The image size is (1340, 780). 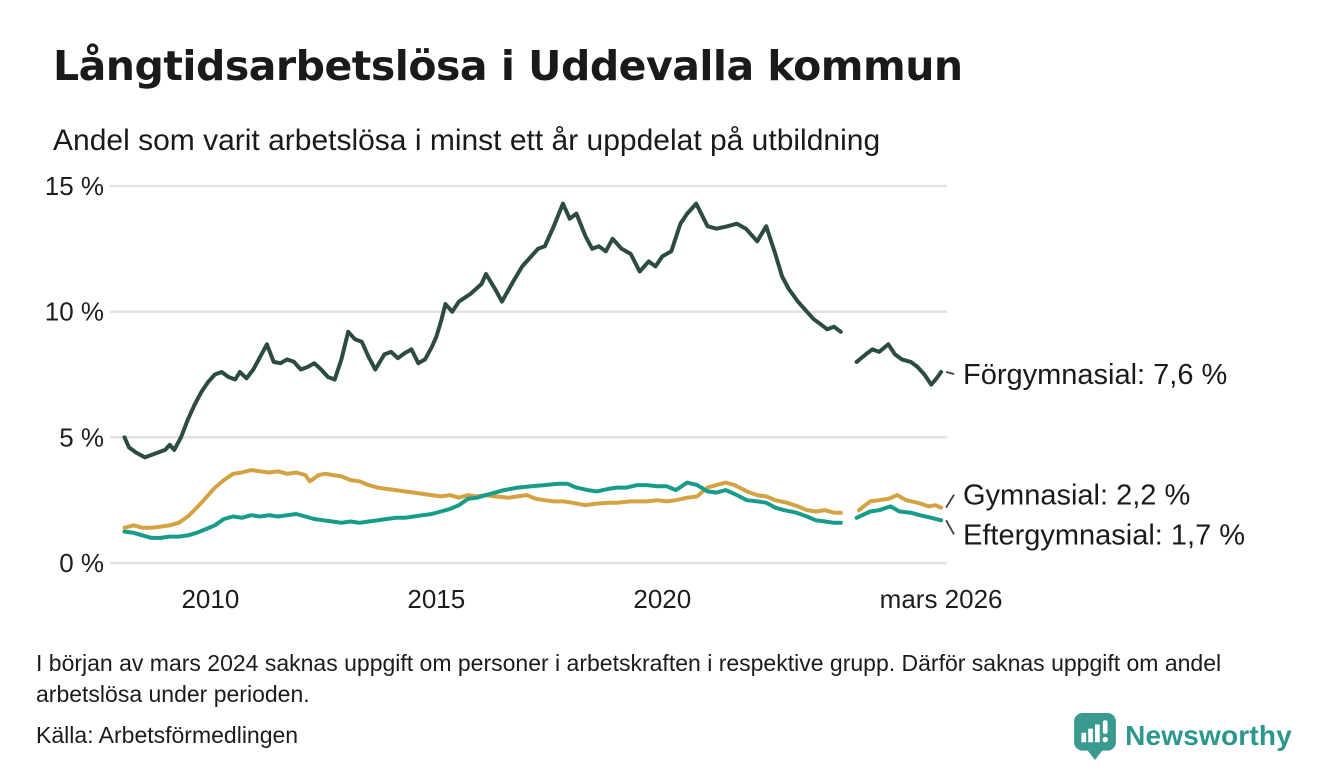 I want to click on series-end-label-gymnasial: Gymnasial: 2,2 %, so click(x=1076, y=496).